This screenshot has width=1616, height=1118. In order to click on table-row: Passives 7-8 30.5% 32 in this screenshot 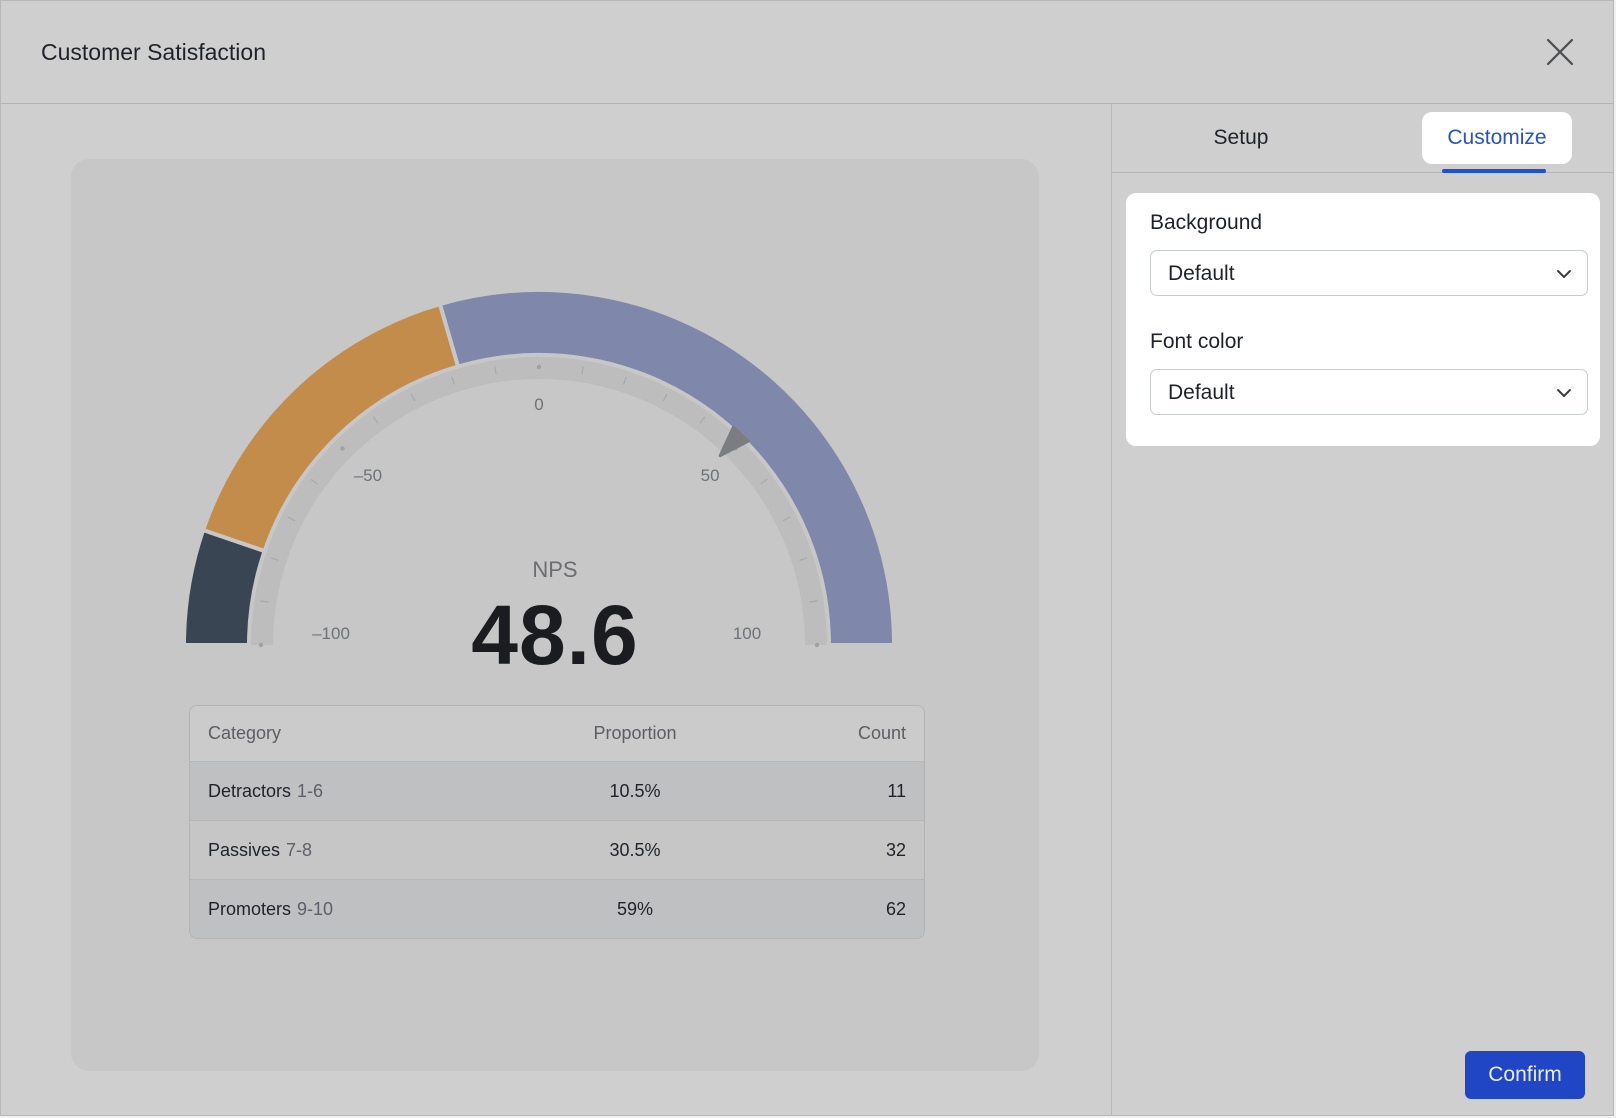, I will do `click(557, 849)`.